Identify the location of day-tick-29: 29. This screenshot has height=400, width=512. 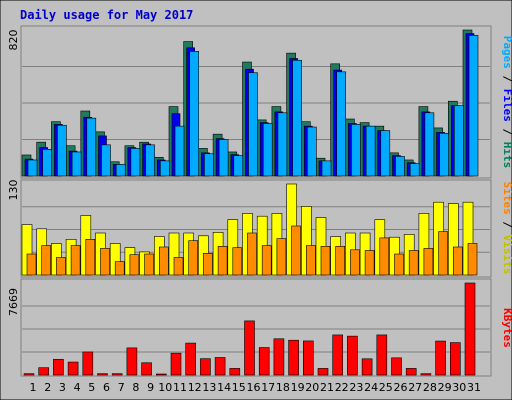
(445, 387).